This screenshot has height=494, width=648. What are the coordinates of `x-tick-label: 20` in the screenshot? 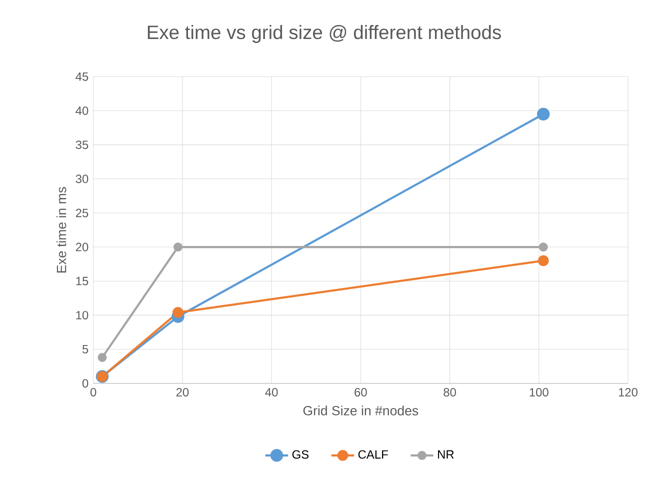 It's located at (182, 392).